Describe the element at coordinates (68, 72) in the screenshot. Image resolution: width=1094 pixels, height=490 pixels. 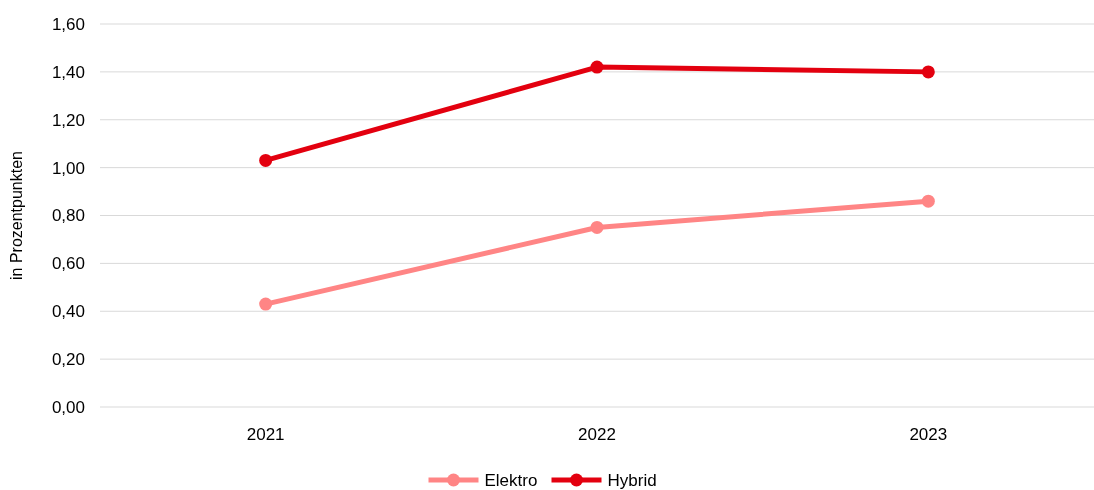
I see `y-tick-label: 1,40` at that location.